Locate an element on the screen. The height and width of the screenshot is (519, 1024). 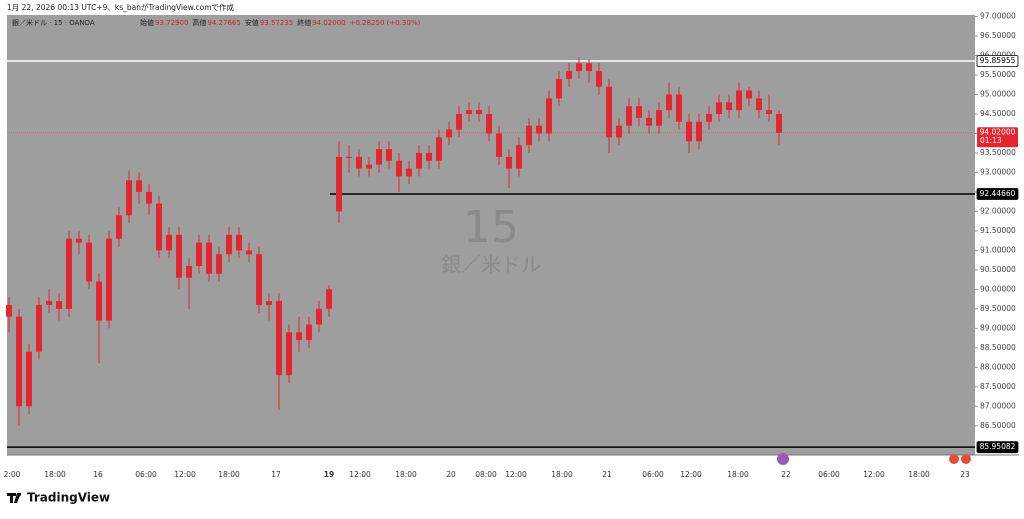
y-tick-label: 91.00000 is located at coordinates (998, 249).